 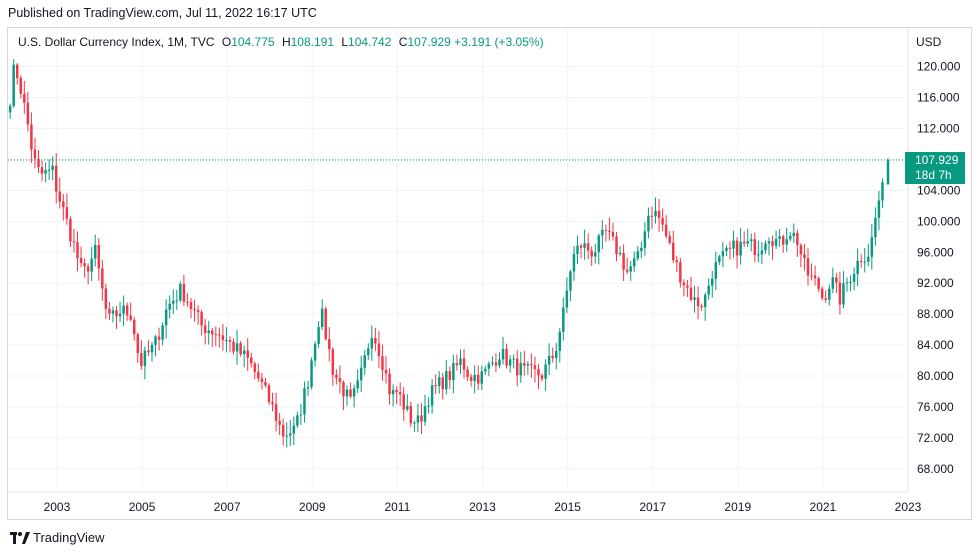 I want to click on low-label: L, so click(x=345, y=42).